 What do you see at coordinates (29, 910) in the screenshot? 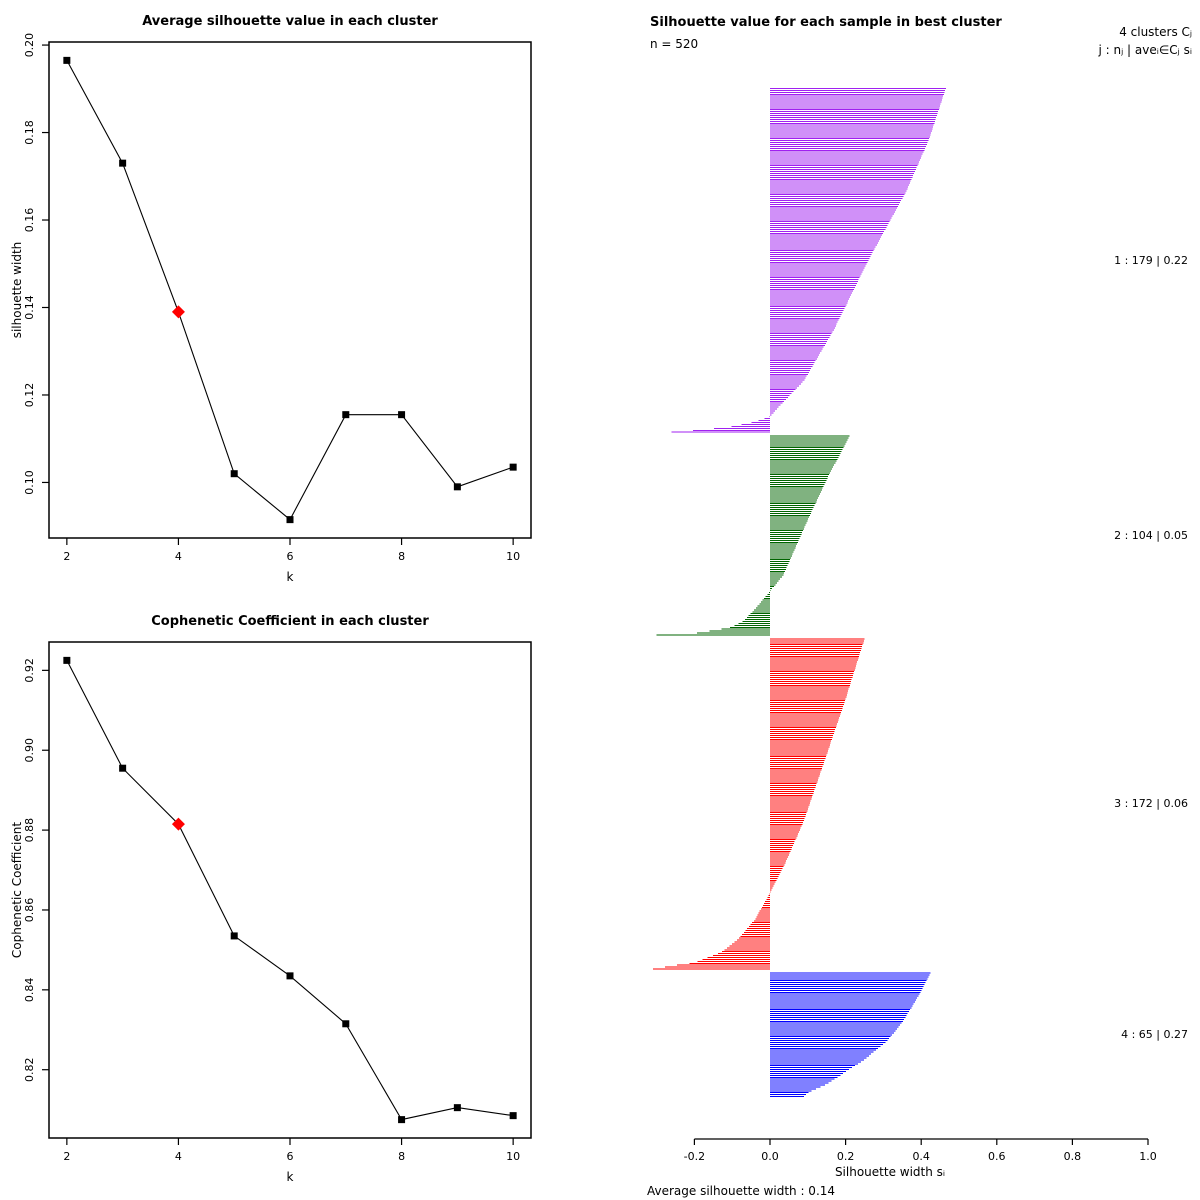
I see `svg-text: 0.86` at bounding box center [29, 910].